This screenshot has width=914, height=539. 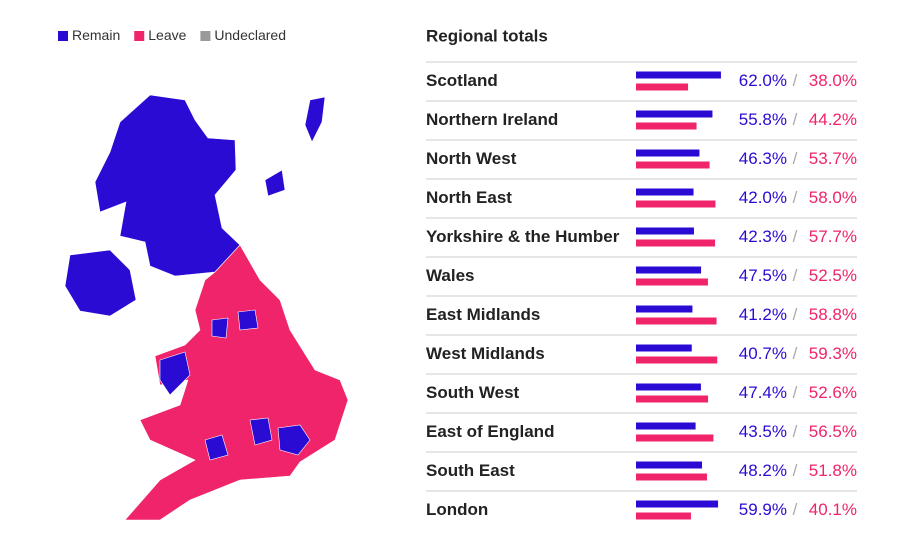 I want to click on map-remain-oxford, so click(x=261, y=431).